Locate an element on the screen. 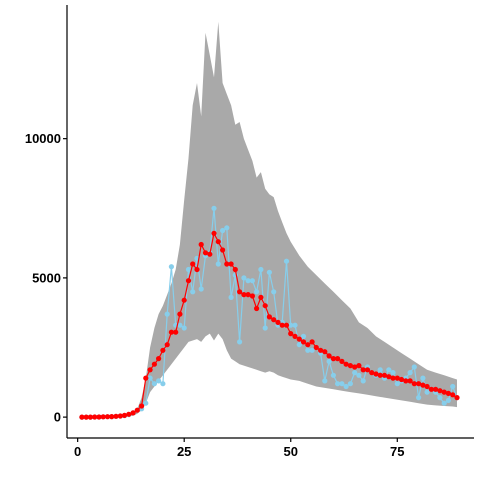  x-tick-label: 25 is located at coordinates (184, 451).